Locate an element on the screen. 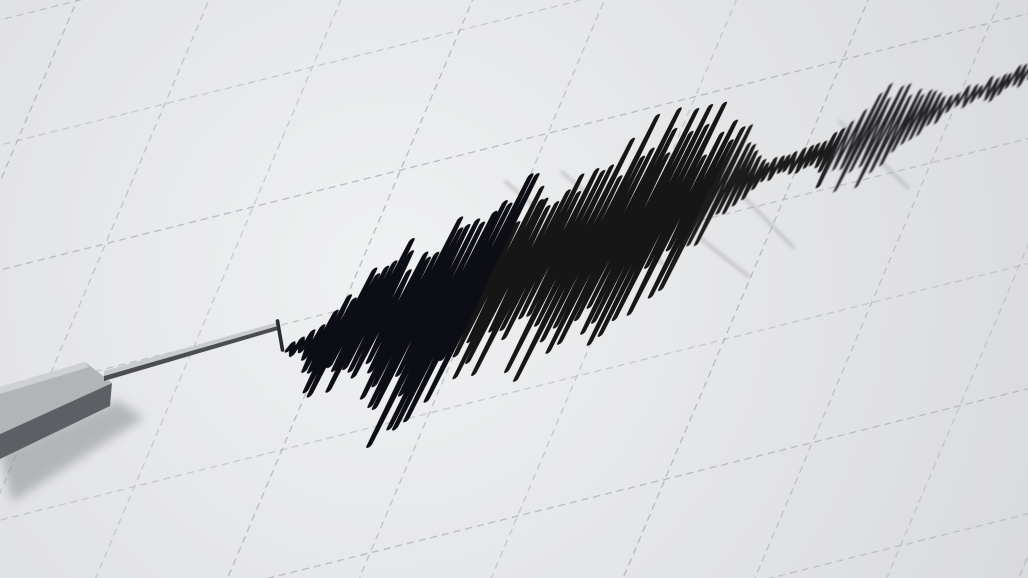 The image size is (1028, 578). pen-rod-bottom is located at coordinates (191, 353).